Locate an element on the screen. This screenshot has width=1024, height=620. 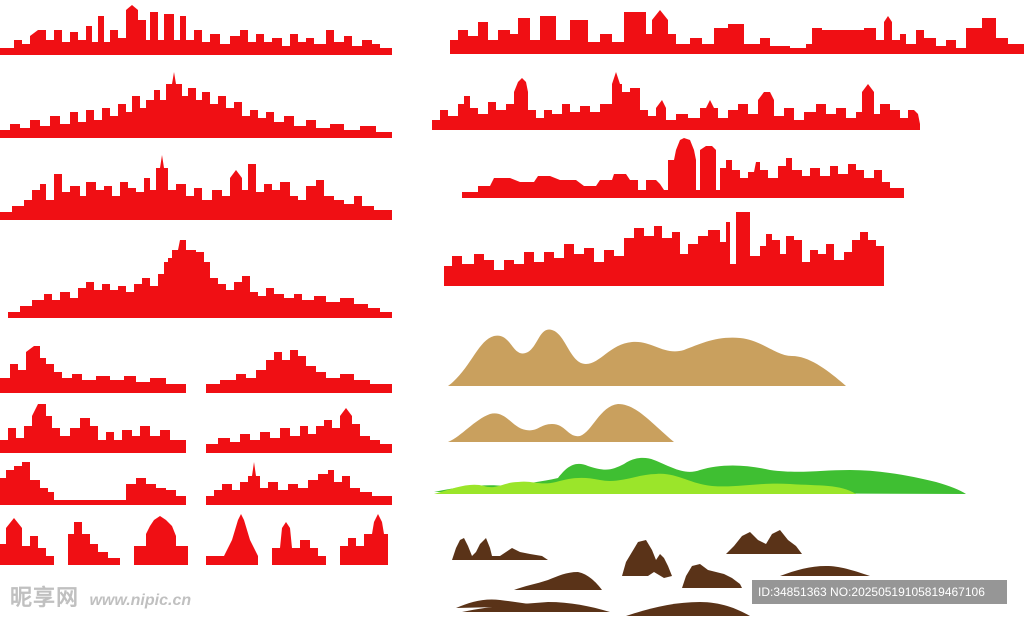
watermark-brand: 昵享网 is located at coordinates (45, 597).